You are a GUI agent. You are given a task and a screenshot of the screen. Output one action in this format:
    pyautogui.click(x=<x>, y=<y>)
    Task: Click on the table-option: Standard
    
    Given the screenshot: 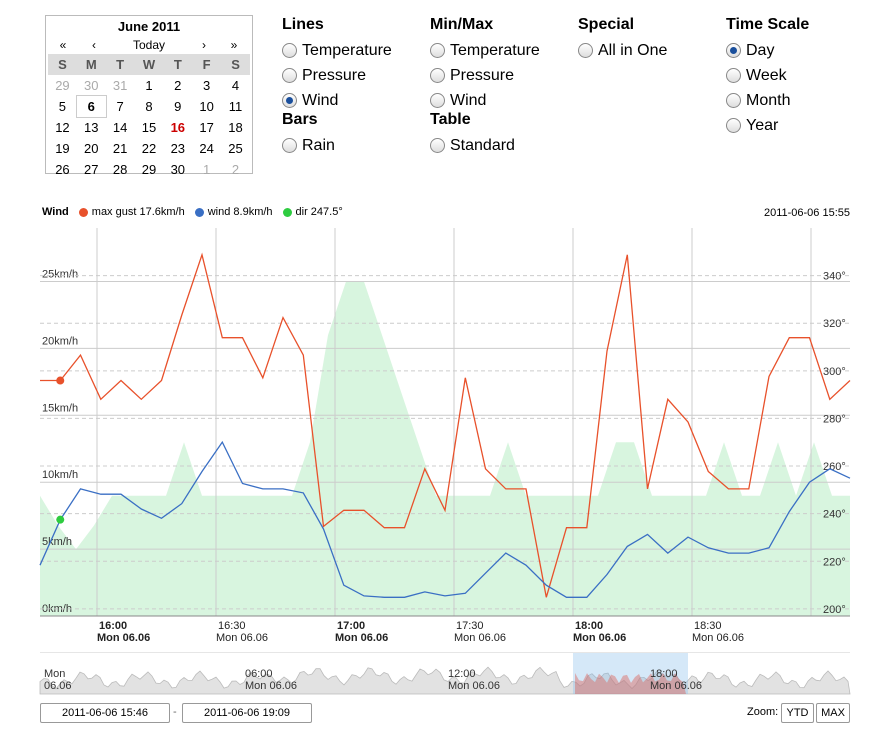 What is the action you would take?
    pyautogui.click(x=485, y=145)
    